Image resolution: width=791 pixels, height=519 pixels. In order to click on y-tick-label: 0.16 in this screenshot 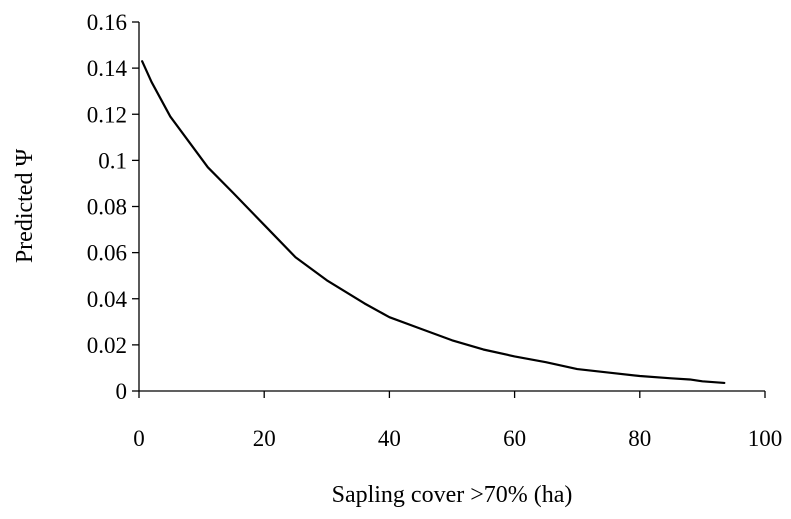, I will do `click(107, 22)`.